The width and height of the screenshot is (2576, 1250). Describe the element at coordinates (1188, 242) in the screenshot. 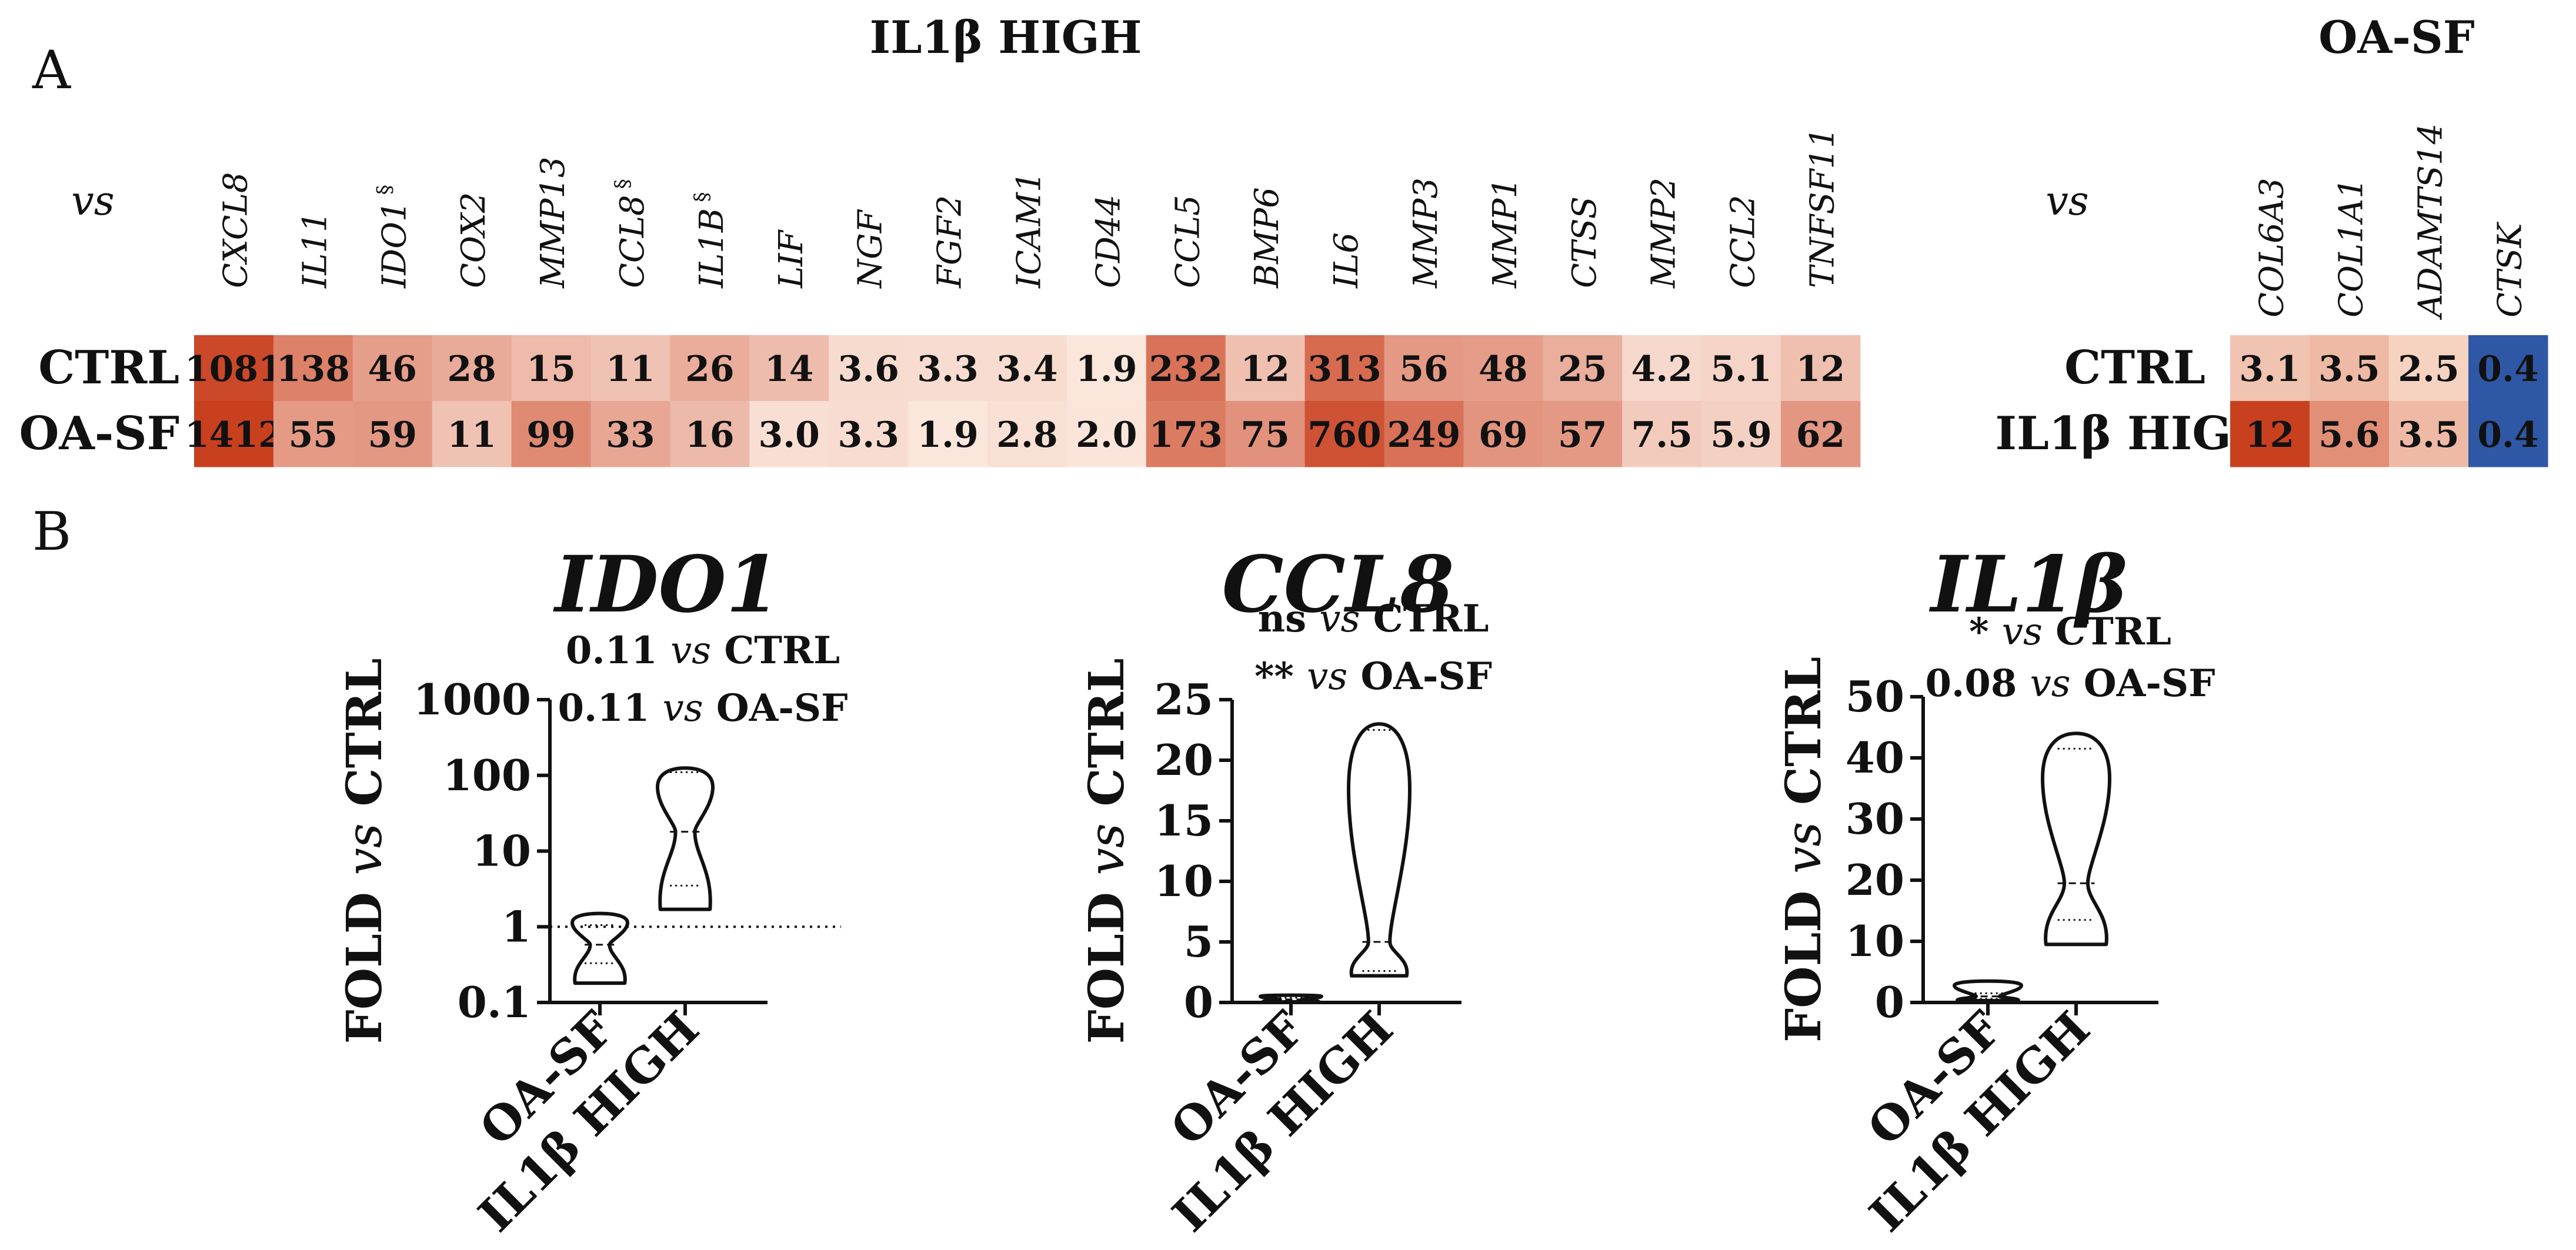

I see `column-header: CCL5` at that location.